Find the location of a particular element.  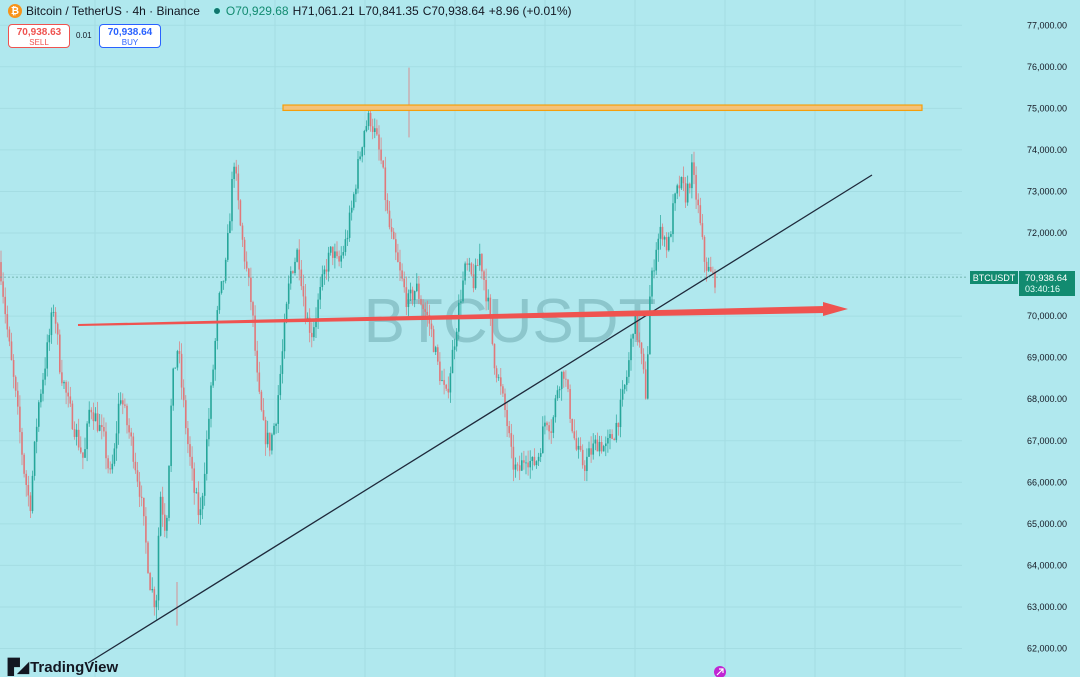

price-tag-value-box is located at coordinates (1047, 283).